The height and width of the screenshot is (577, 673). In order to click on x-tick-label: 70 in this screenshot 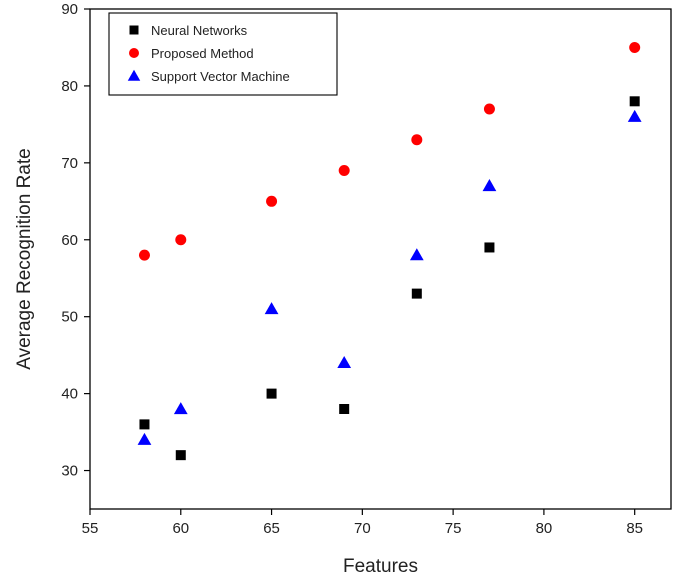, I will do `click(362, 528)`.